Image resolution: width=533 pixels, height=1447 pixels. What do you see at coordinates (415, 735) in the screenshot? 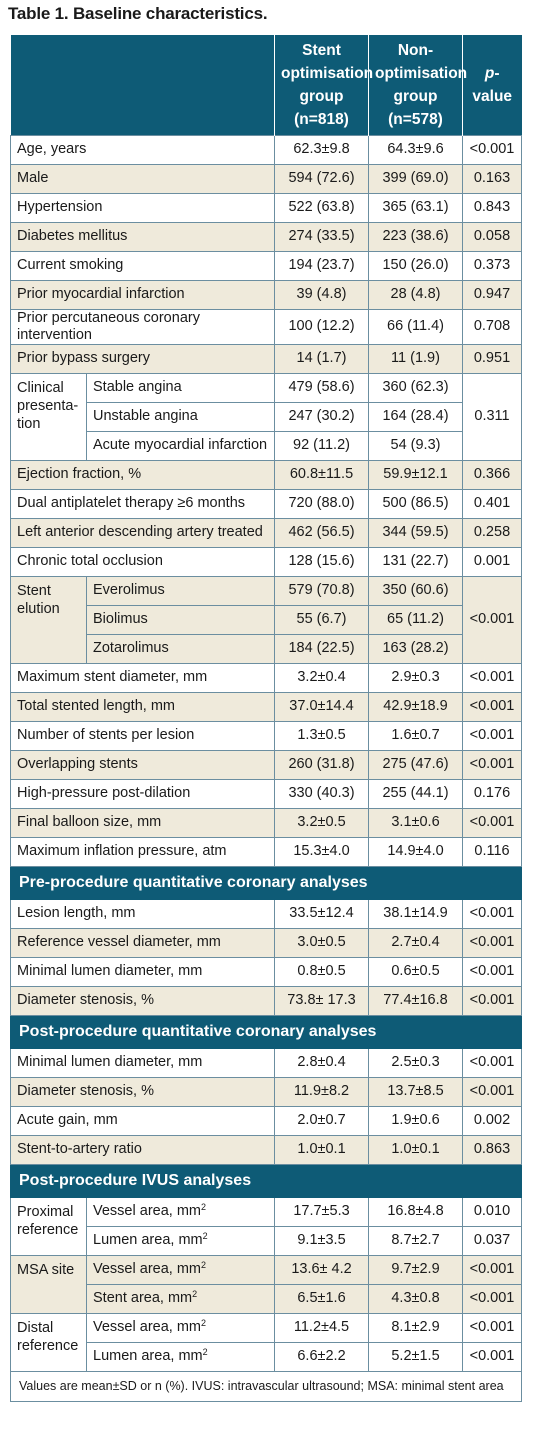
I see `non-optimisation-value: 1.6±0.7` at bounding box center [415, 735].